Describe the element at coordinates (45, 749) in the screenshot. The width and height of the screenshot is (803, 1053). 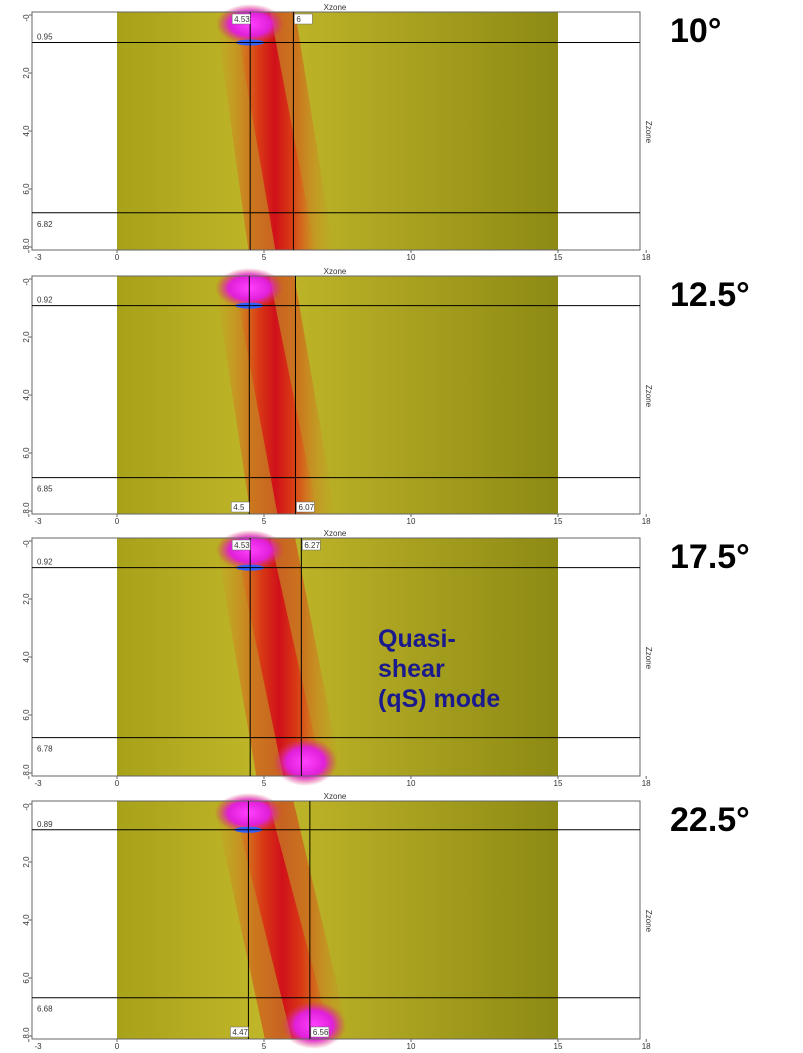
I see `z-cursor-label: 6.78` at that location.